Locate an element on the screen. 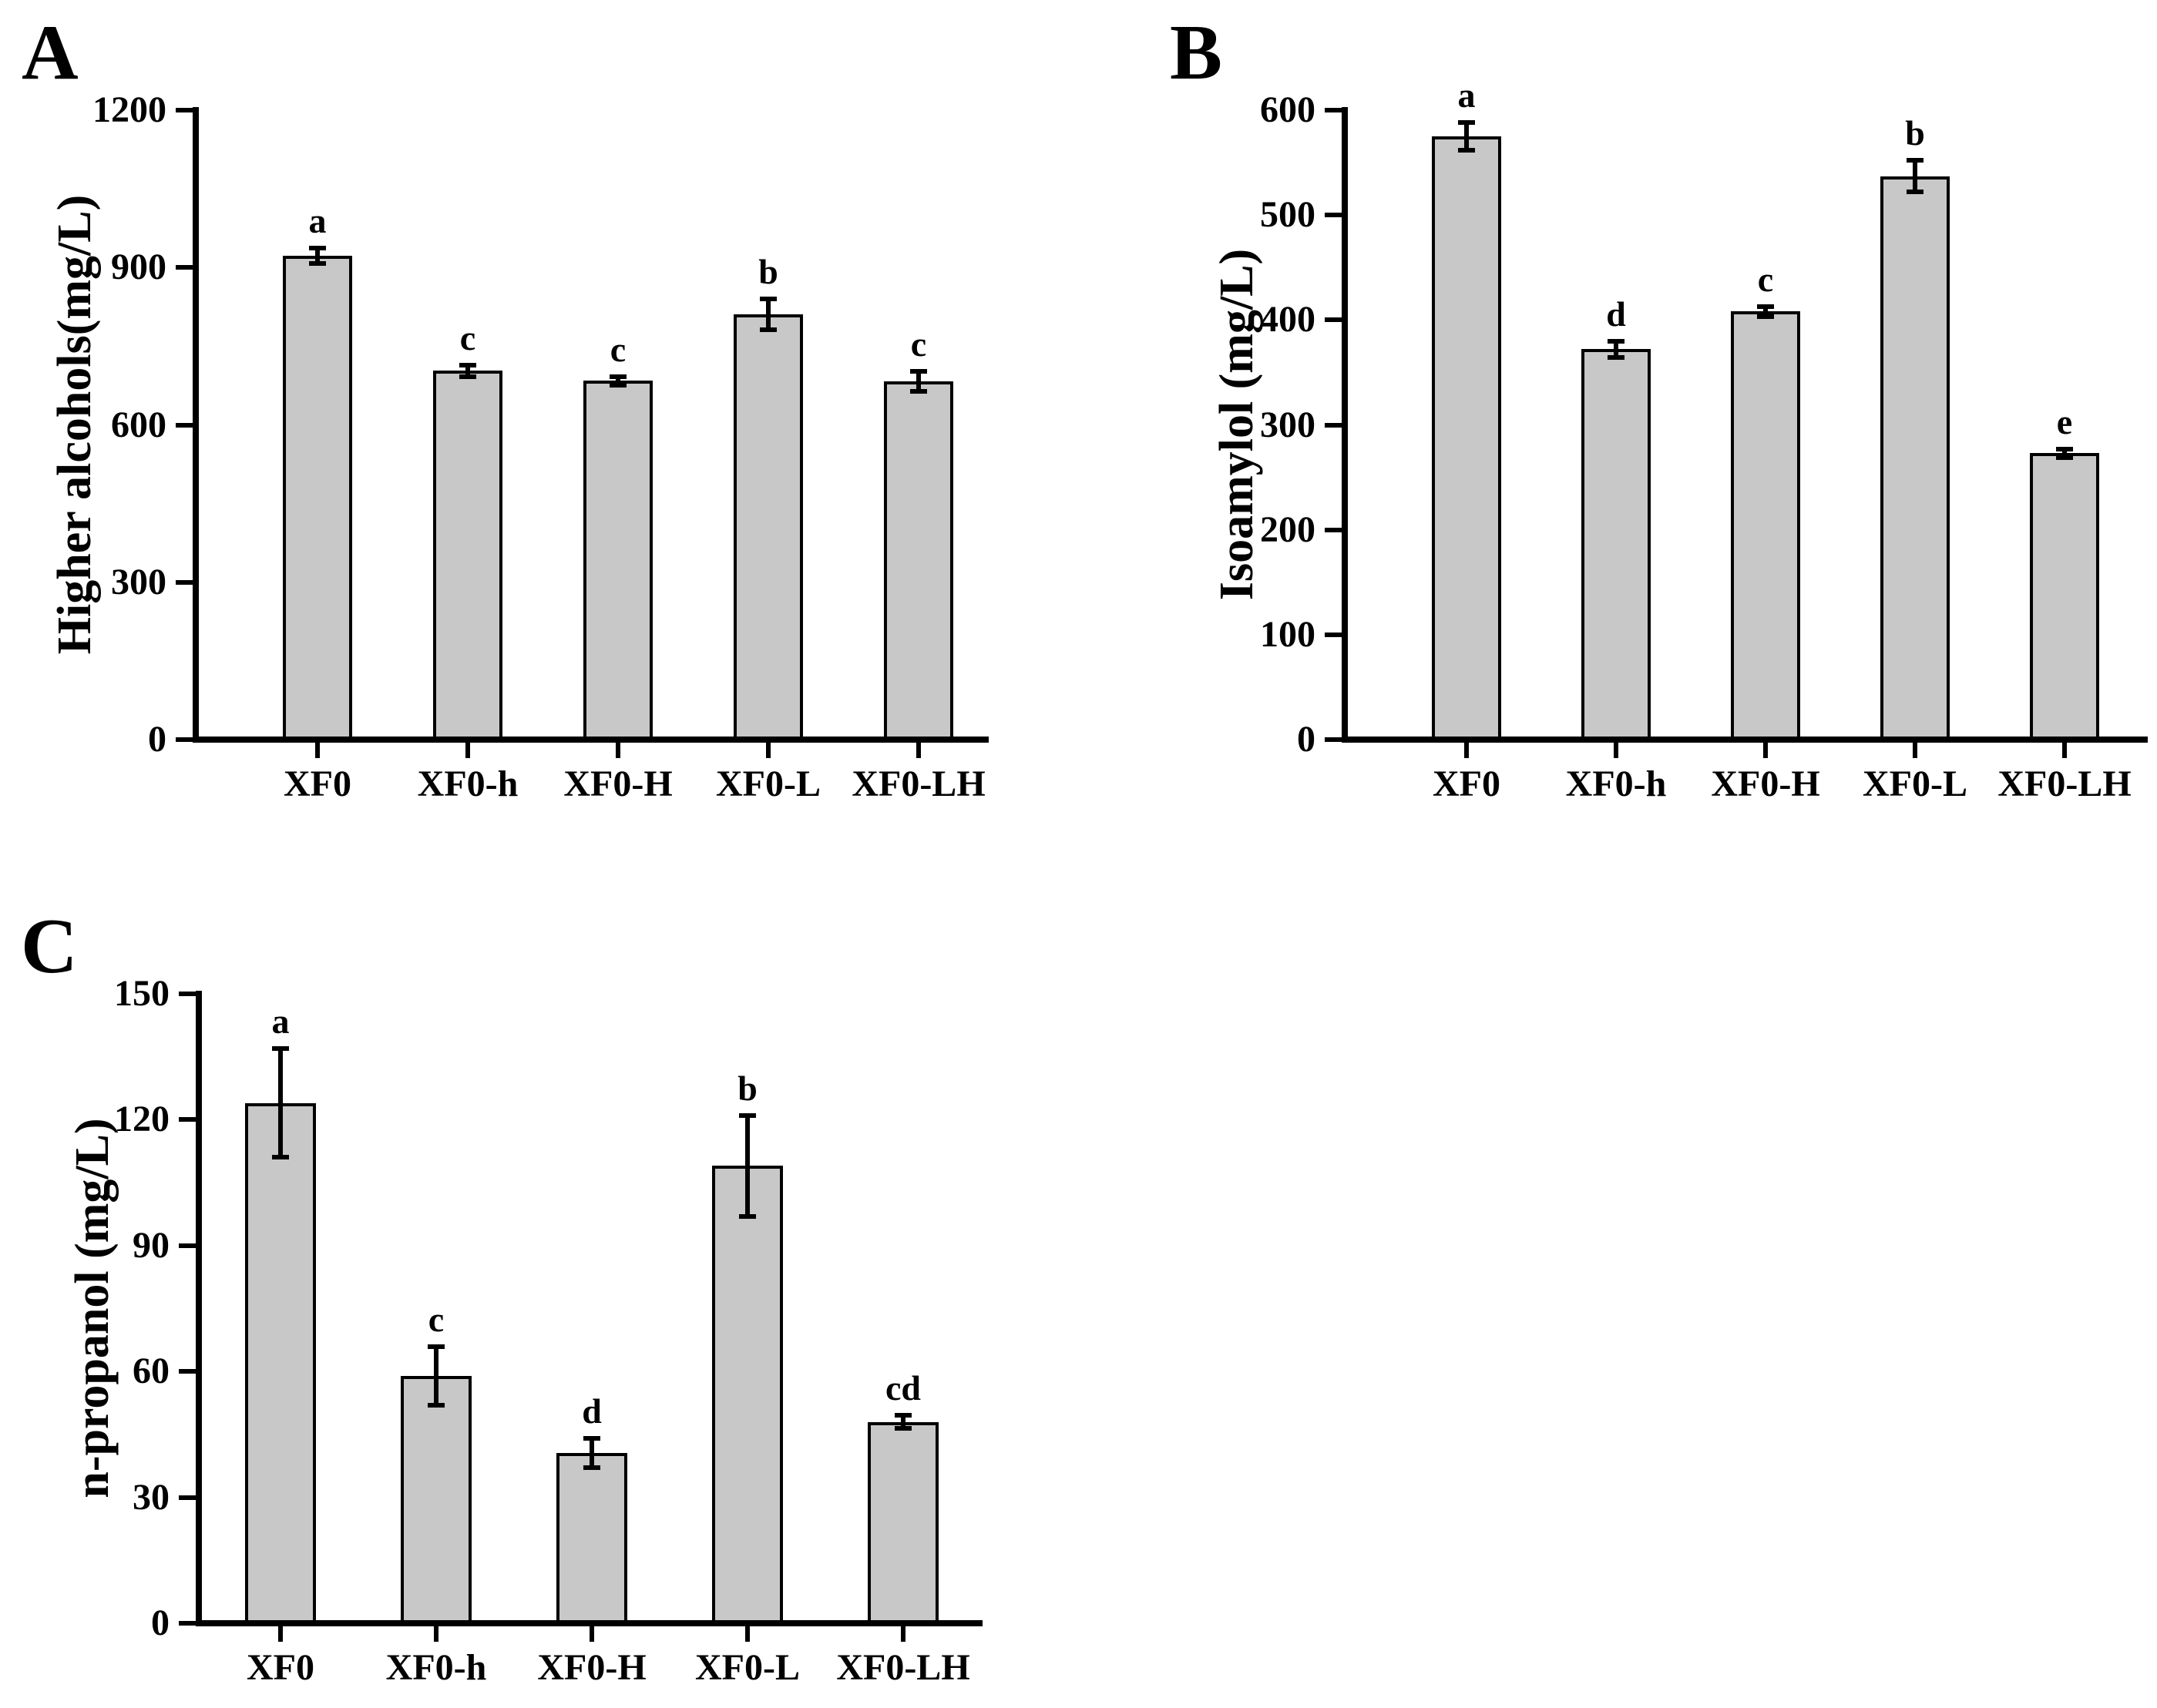 This screenshot has width=2157, height=1708. y-axis-title-b: Isoamylol (mg/L) is located at coordinates (1237, 424).